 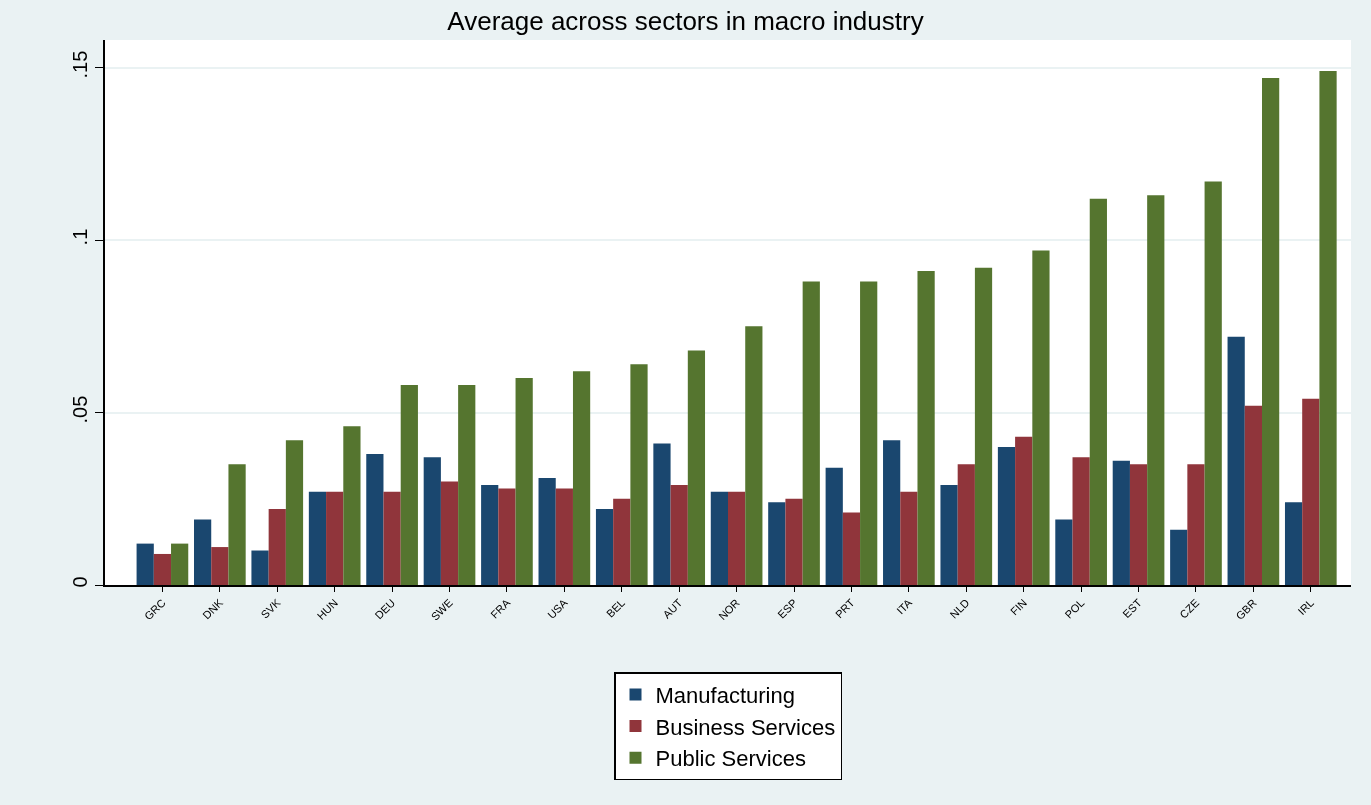 I want to click on chart-title: Average across sectors in macro industry, so click(x=685, y=21).